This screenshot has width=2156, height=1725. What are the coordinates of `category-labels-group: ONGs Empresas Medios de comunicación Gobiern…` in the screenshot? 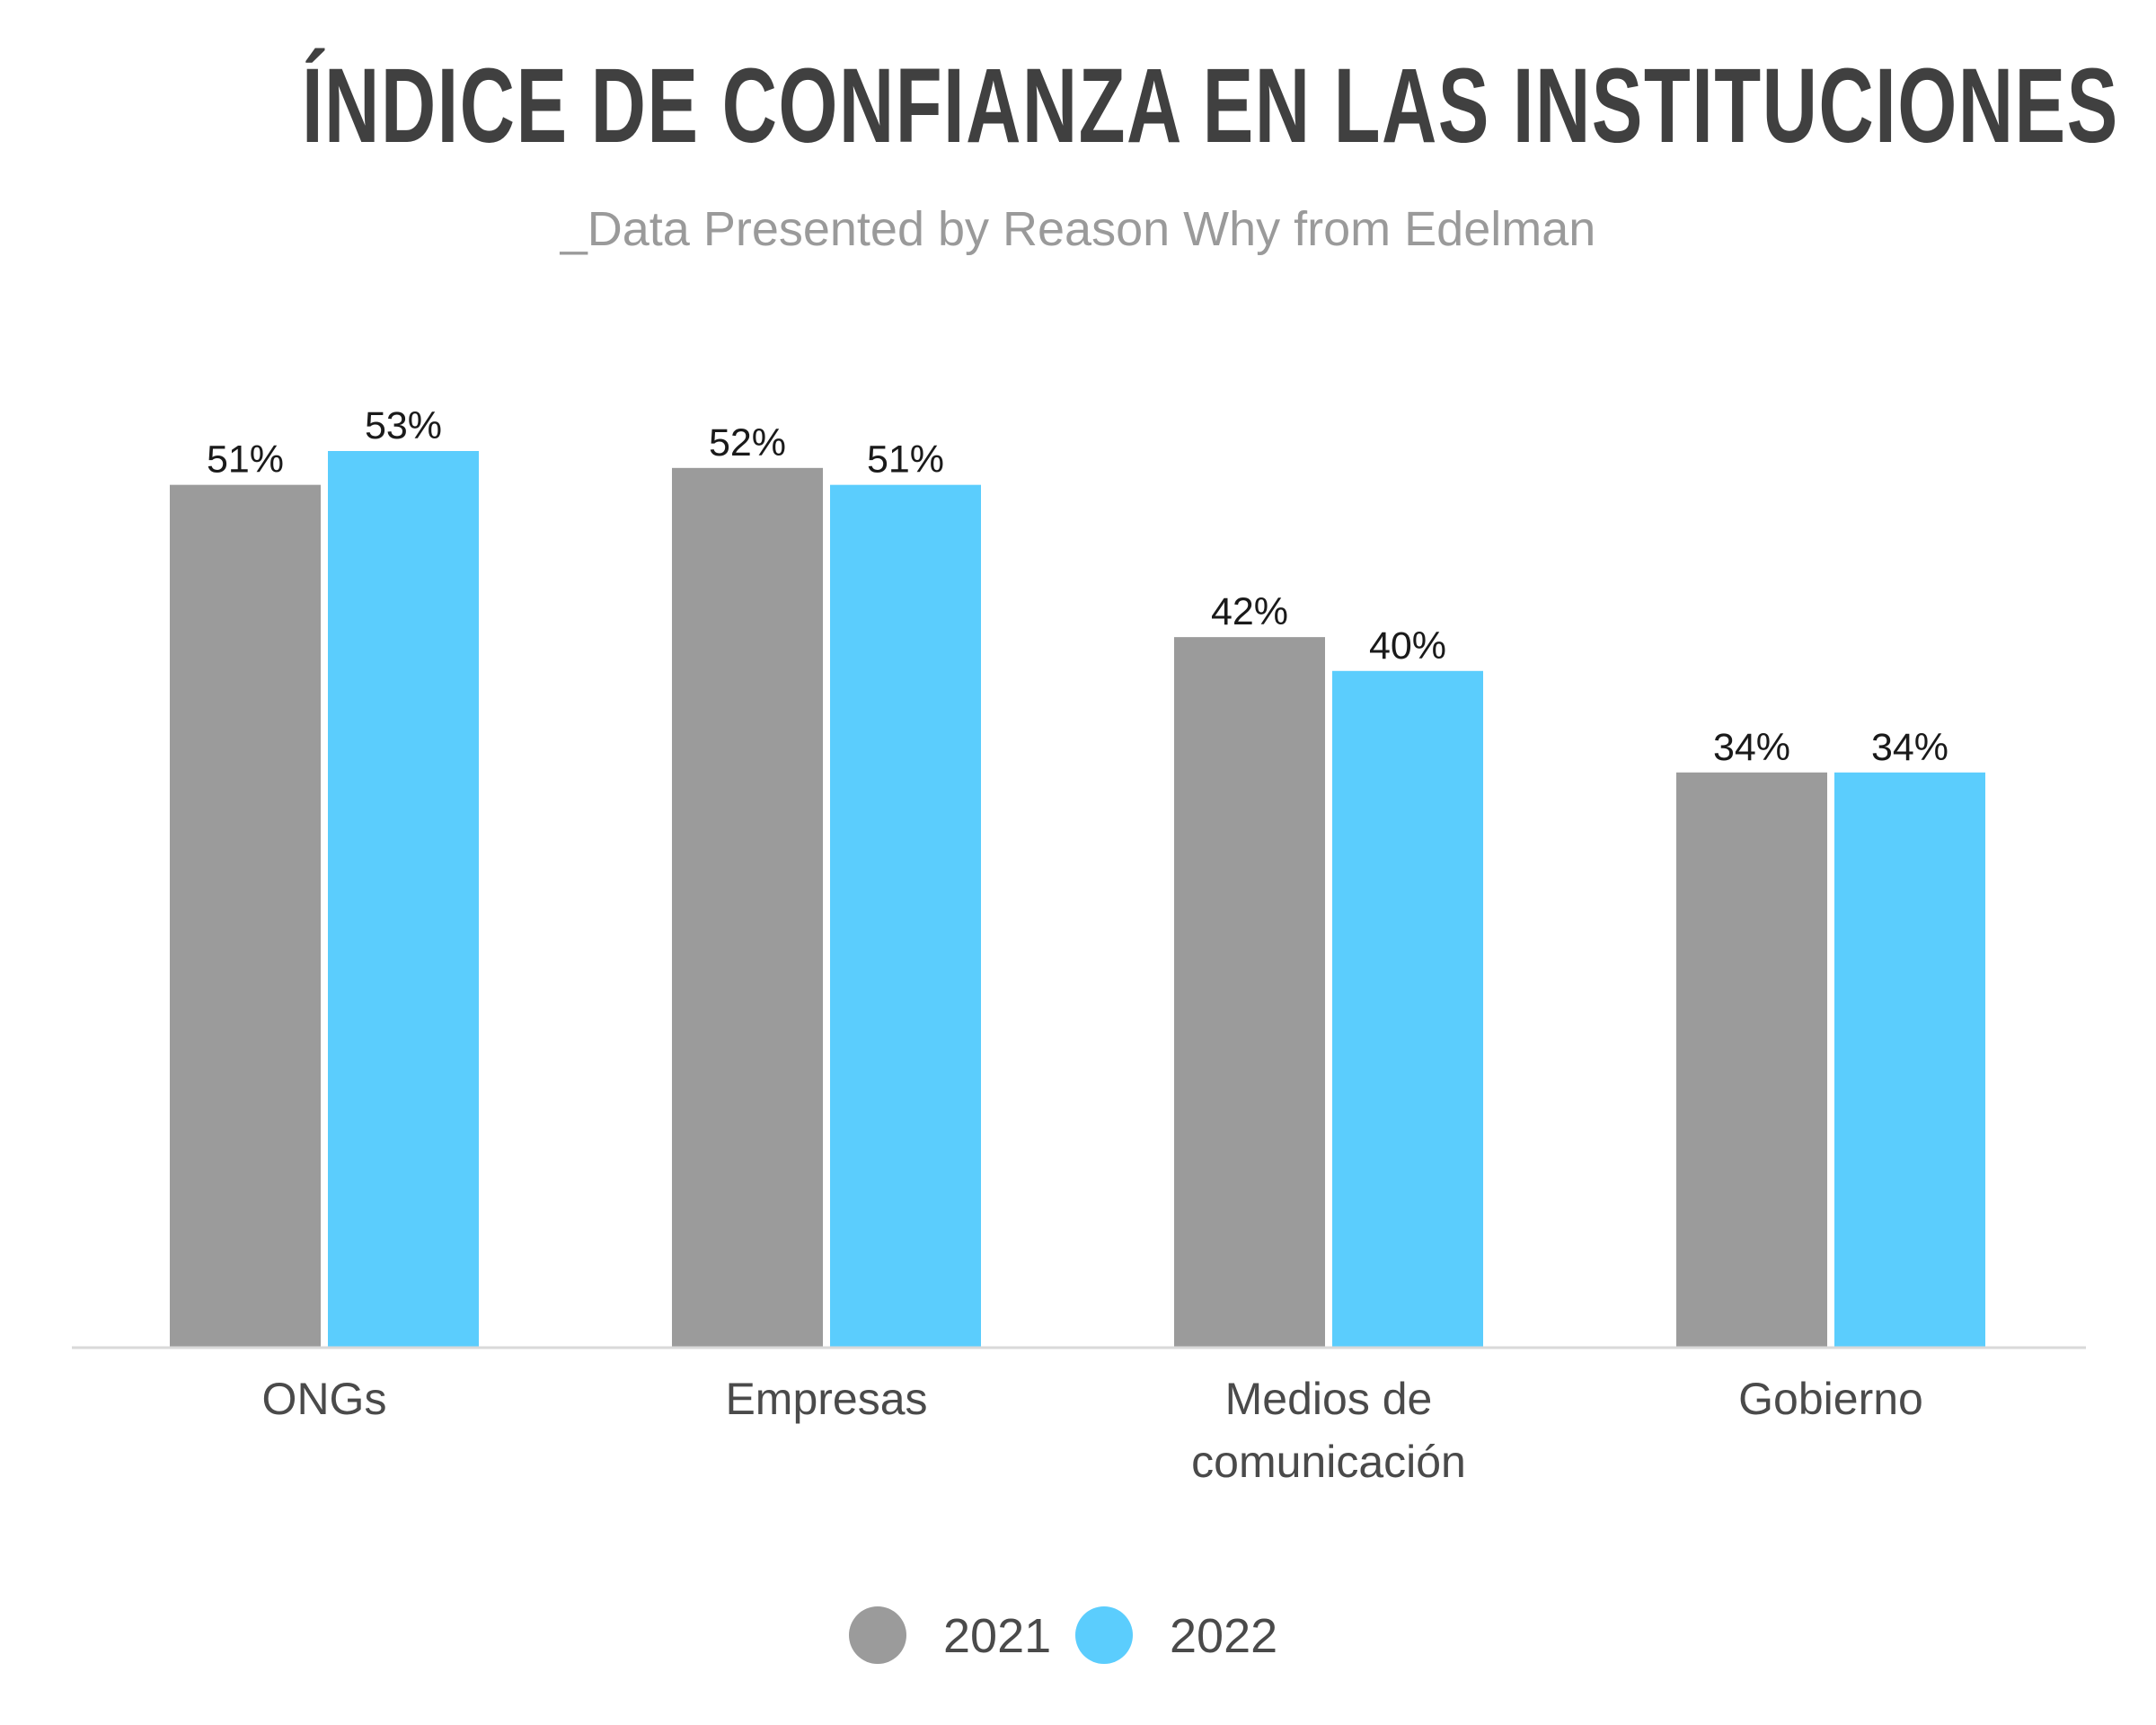 It's located at (1092, 1430).